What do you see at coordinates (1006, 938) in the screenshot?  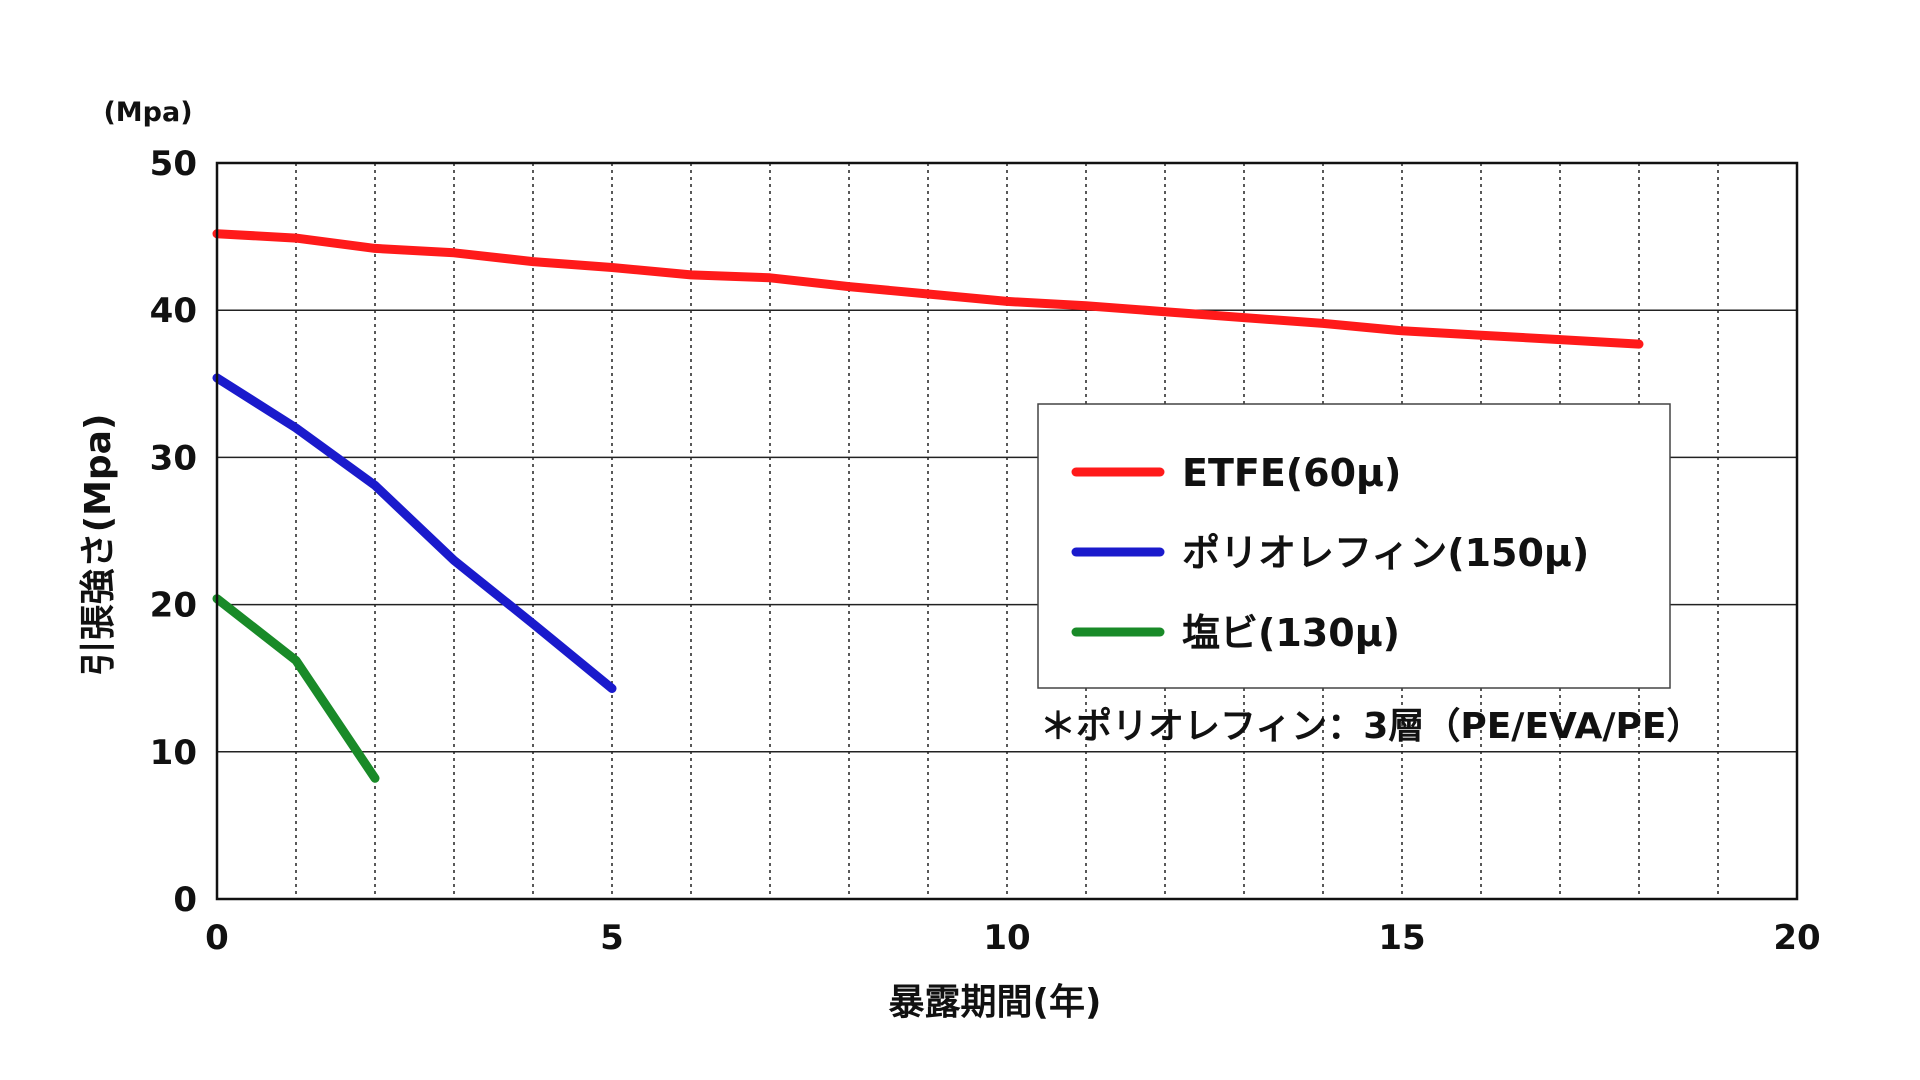 I see `x-tick-label: 10` at bounding box center [1006, 938].